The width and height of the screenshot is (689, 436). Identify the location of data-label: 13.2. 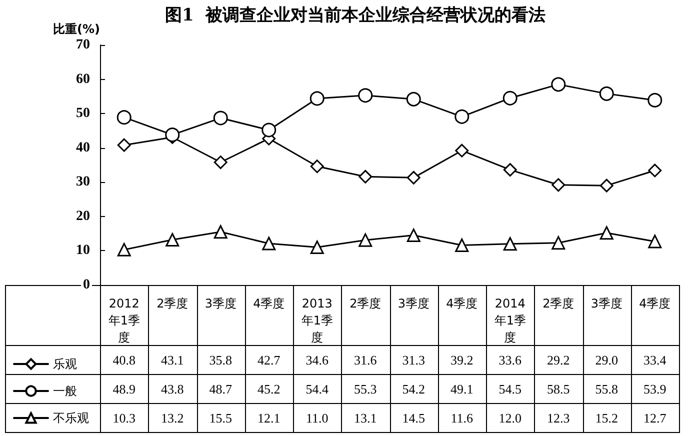
(172, 418).